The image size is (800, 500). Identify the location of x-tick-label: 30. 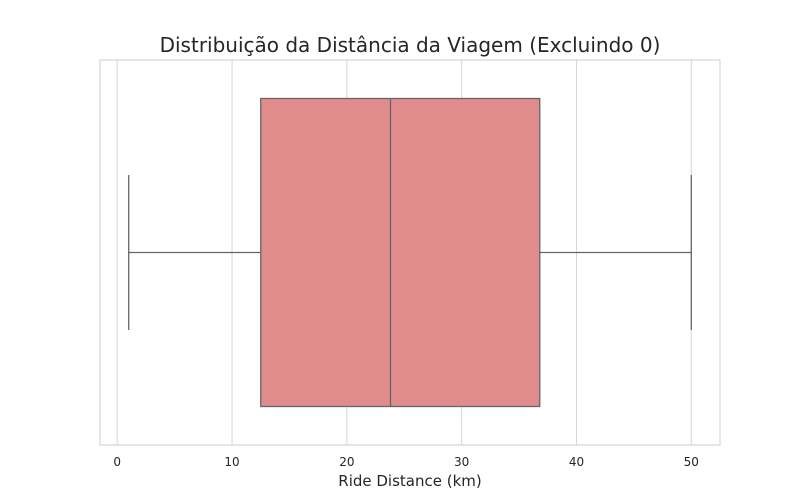
(461, 462).